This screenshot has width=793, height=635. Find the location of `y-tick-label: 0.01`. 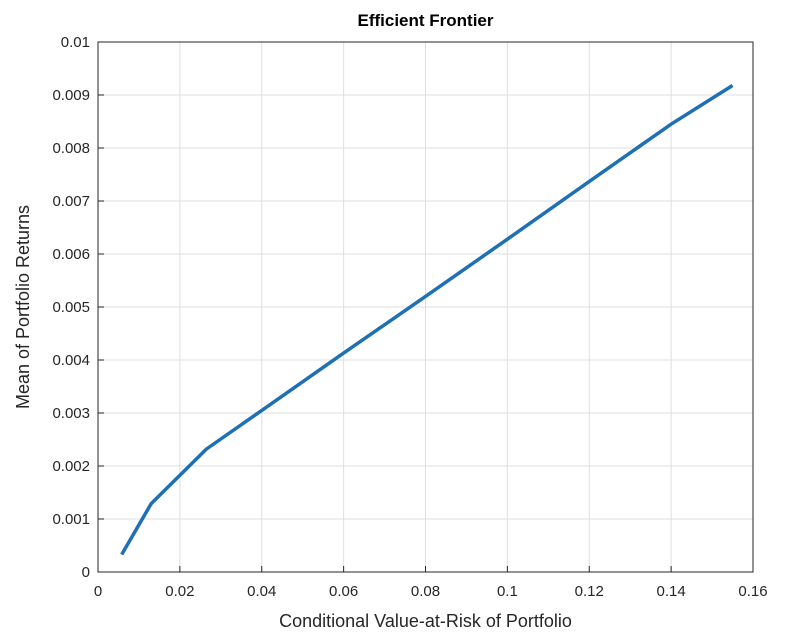

y-tick-label: 0.01 is located at coordinates (75, 42).